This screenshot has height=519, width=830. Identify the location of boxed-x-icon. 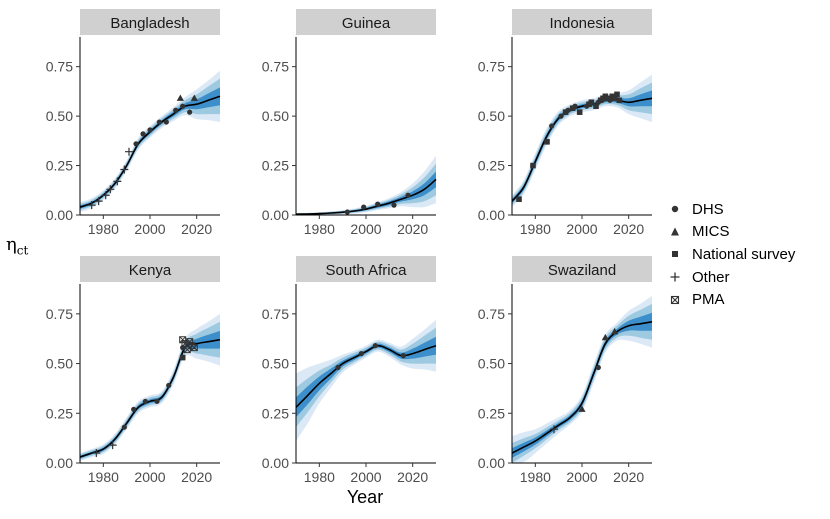
(675, 299).